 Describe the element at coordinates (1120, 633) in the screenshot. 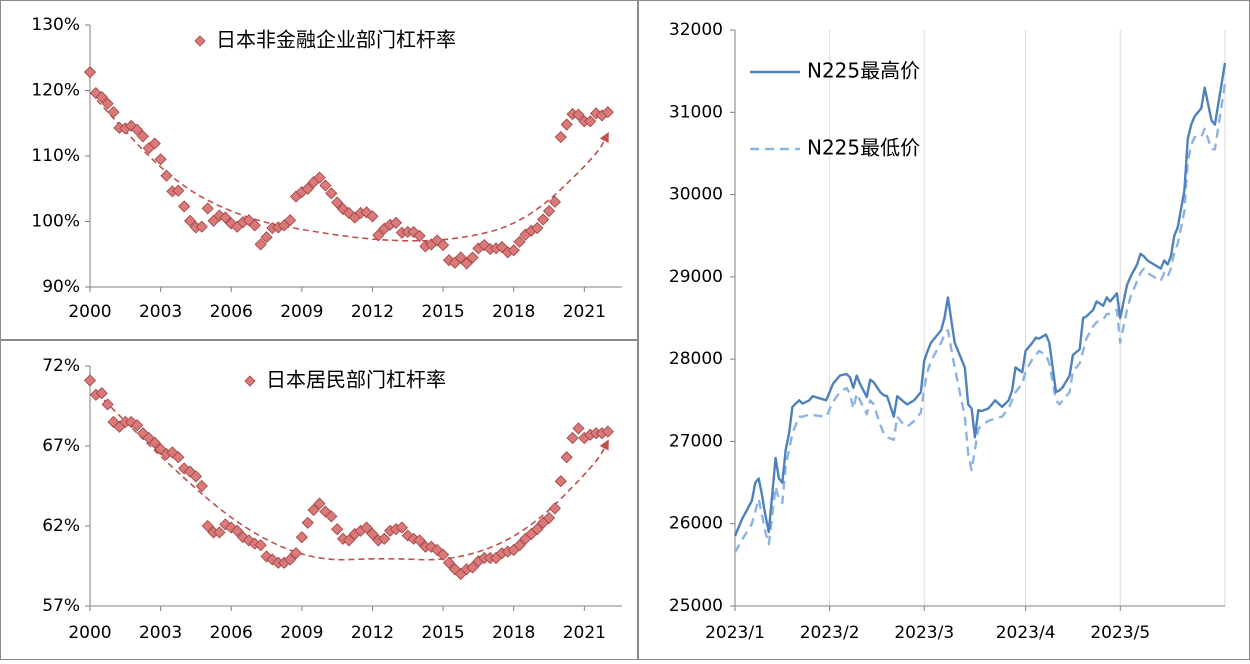

I see `x-tick-label: 2023/5` at that location.